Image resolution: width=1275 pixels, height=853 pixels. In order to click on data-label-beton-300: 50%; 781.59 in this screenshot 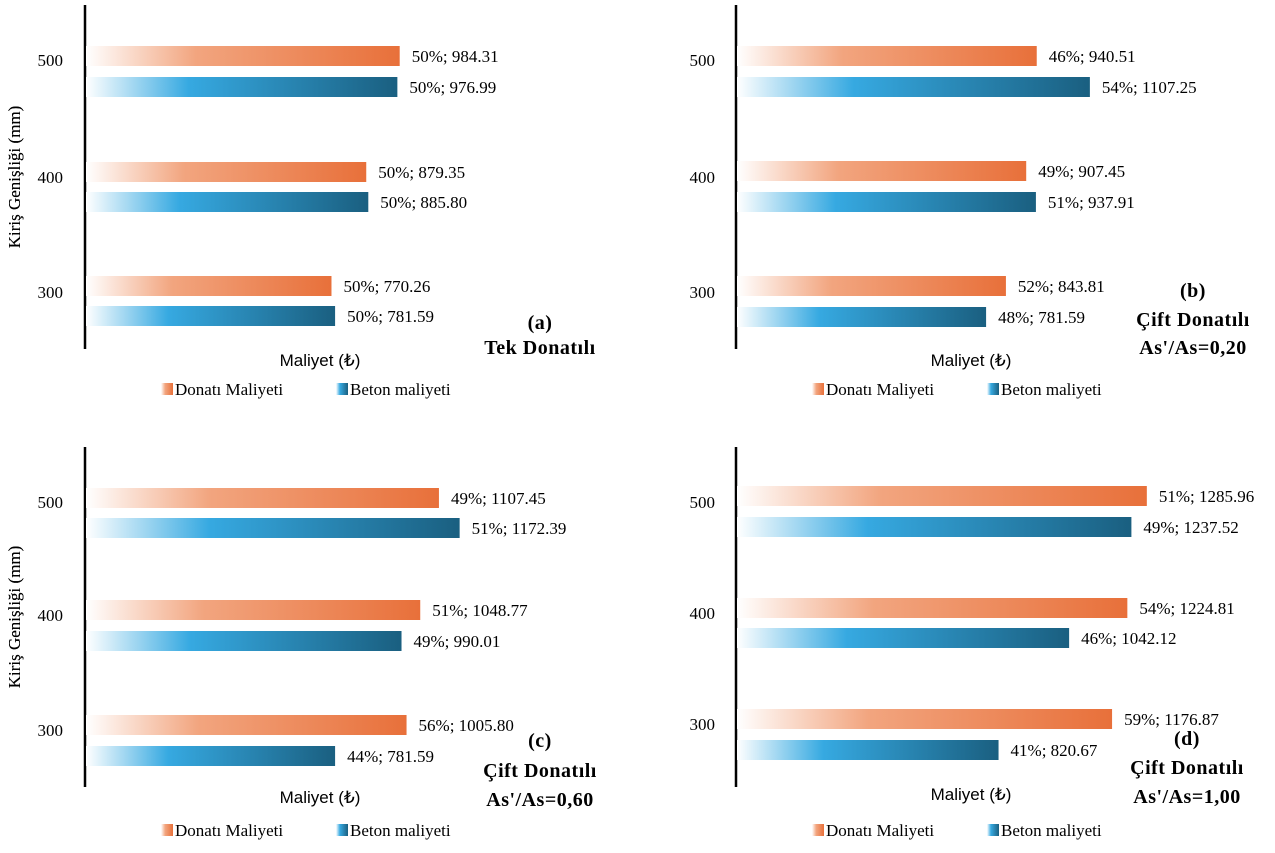, I will do `click(390, 316)`.